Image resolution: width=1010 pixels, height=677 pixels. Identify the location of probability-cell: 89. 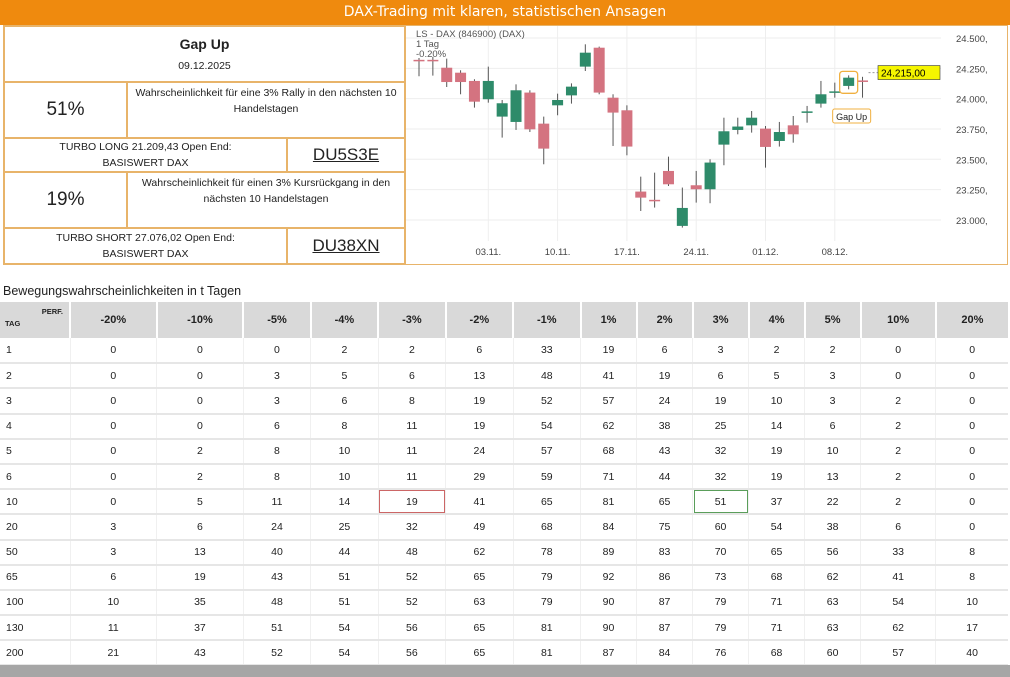
(608, 552).